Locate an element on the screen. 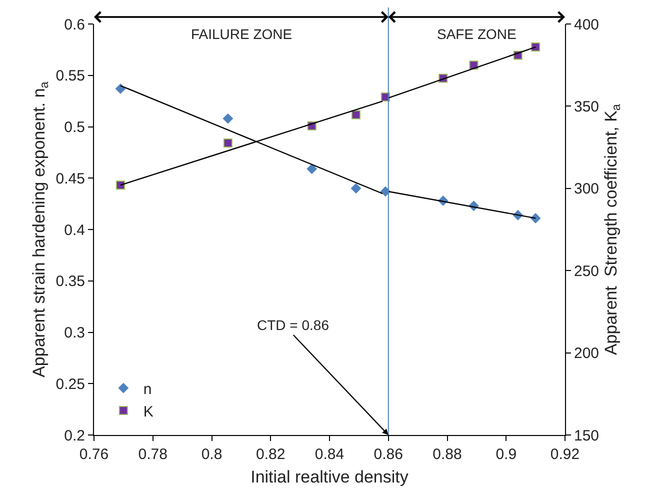 The image size is (646, 495). y-tick-label: 0.25 is located at coordinates (70, 384).